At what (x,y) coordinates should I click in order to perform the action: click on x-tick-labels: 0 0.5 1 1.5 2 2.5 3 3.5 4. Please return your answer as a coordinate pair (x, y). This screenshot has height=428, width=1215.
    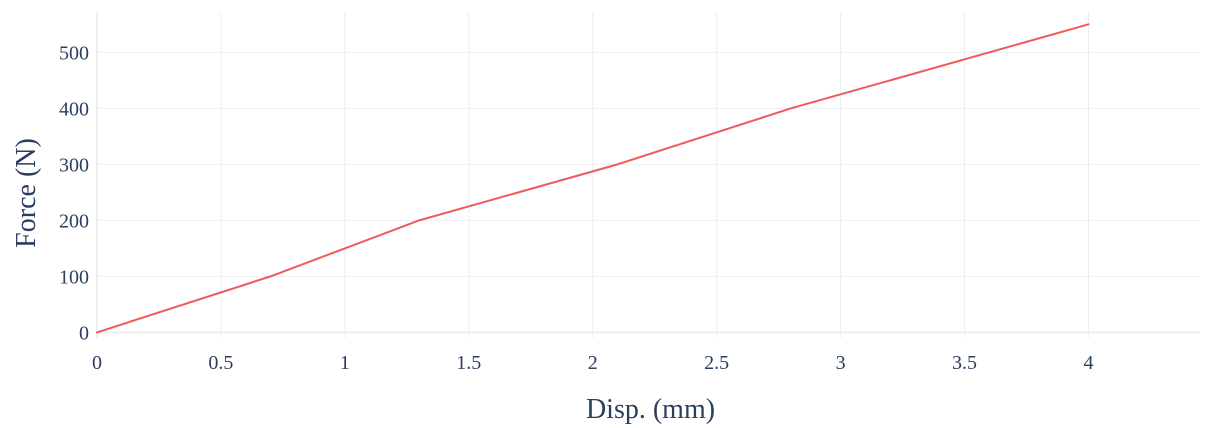
    Looking at the image, I should click on (592, 363).